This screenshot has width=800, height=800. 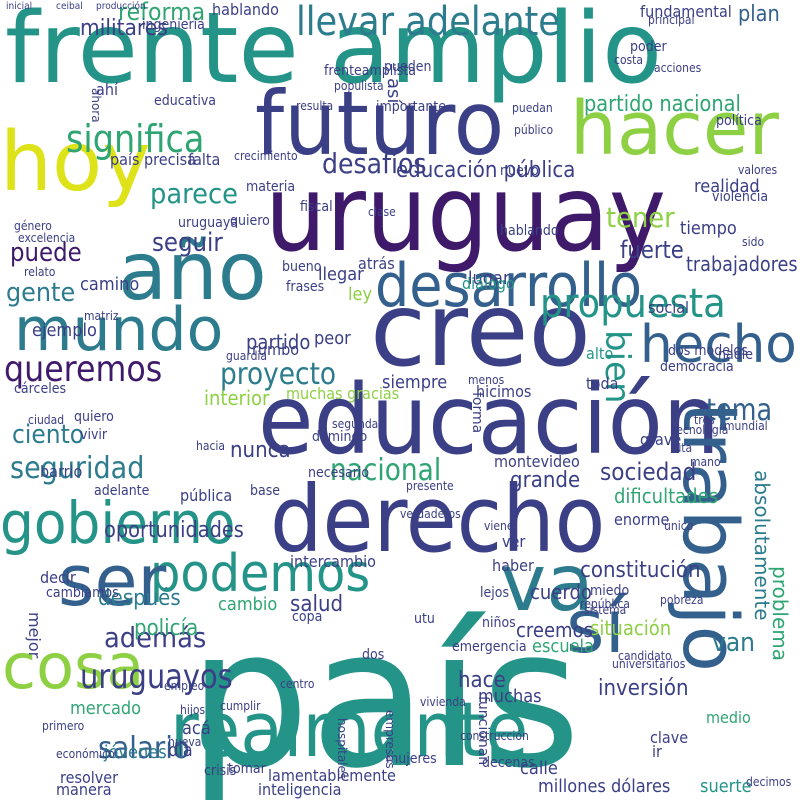 I want to click on cloud-word: materia, so click(x=271, y=187).